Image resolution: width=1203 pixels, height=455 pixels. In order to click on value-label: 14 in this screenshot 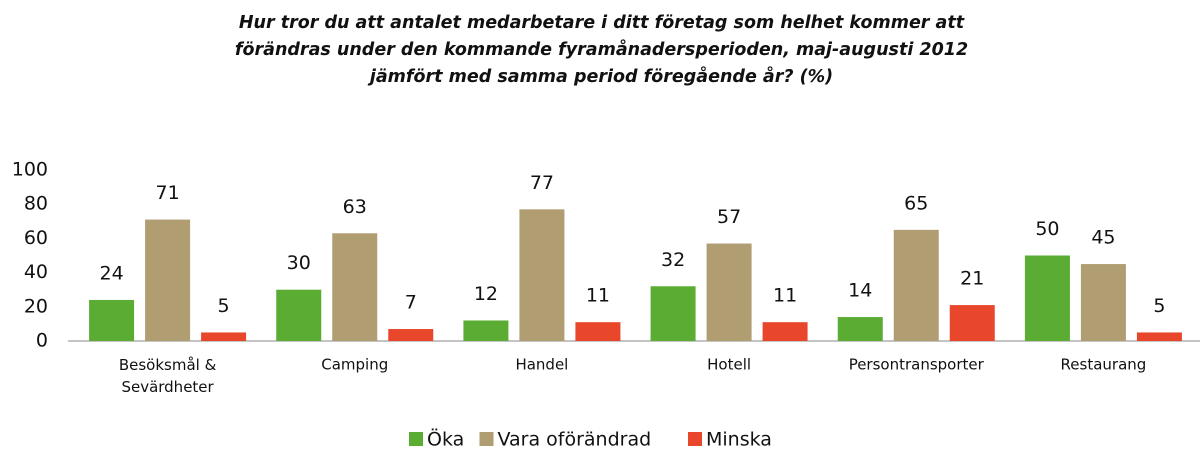, I will do `click(860, 291)`.